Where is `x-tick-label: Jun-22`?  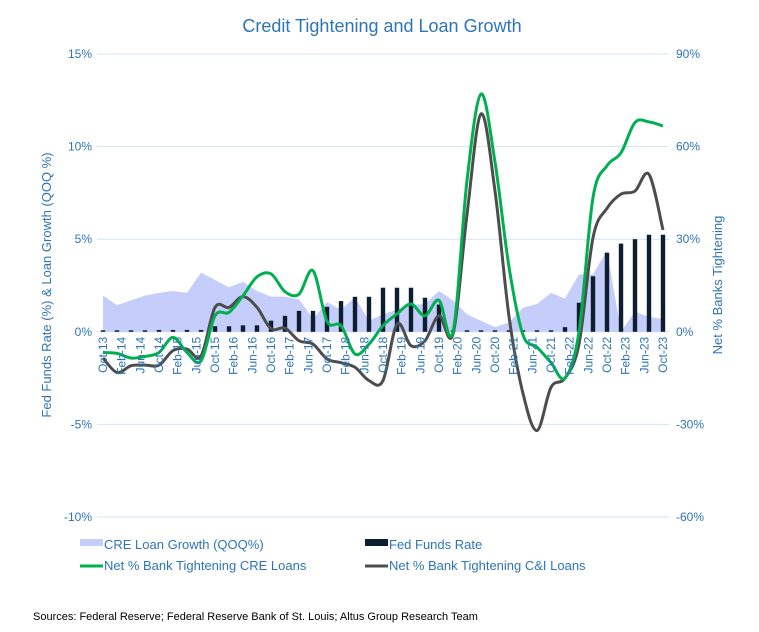
x-tick-label: Jun-22 is located at coordinates (588, 354).